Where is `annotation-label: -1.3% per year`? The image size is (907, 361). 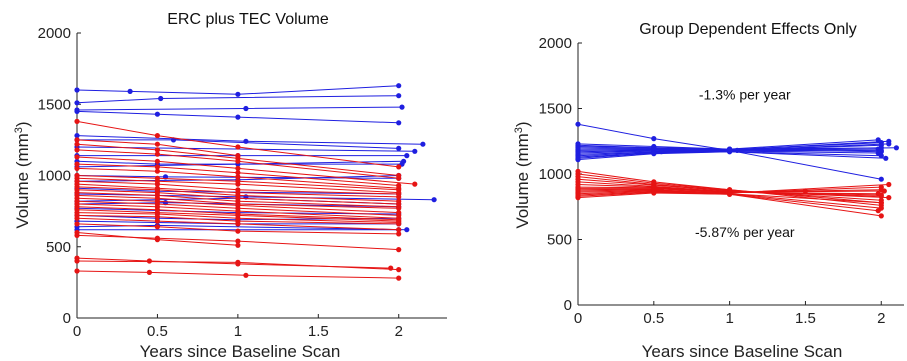 annotation-label: -1.3% per year is located at coordinates (745, 94).